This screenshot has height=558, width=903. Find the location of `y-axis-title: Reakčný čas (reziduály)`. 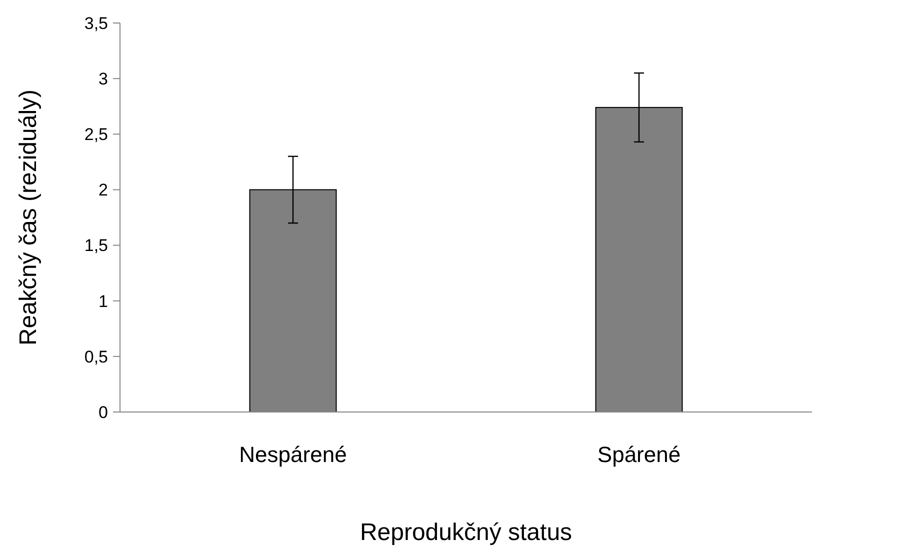

y-axis-title: Reakčný čas (reziduály) is located at coordinates (28, 217).